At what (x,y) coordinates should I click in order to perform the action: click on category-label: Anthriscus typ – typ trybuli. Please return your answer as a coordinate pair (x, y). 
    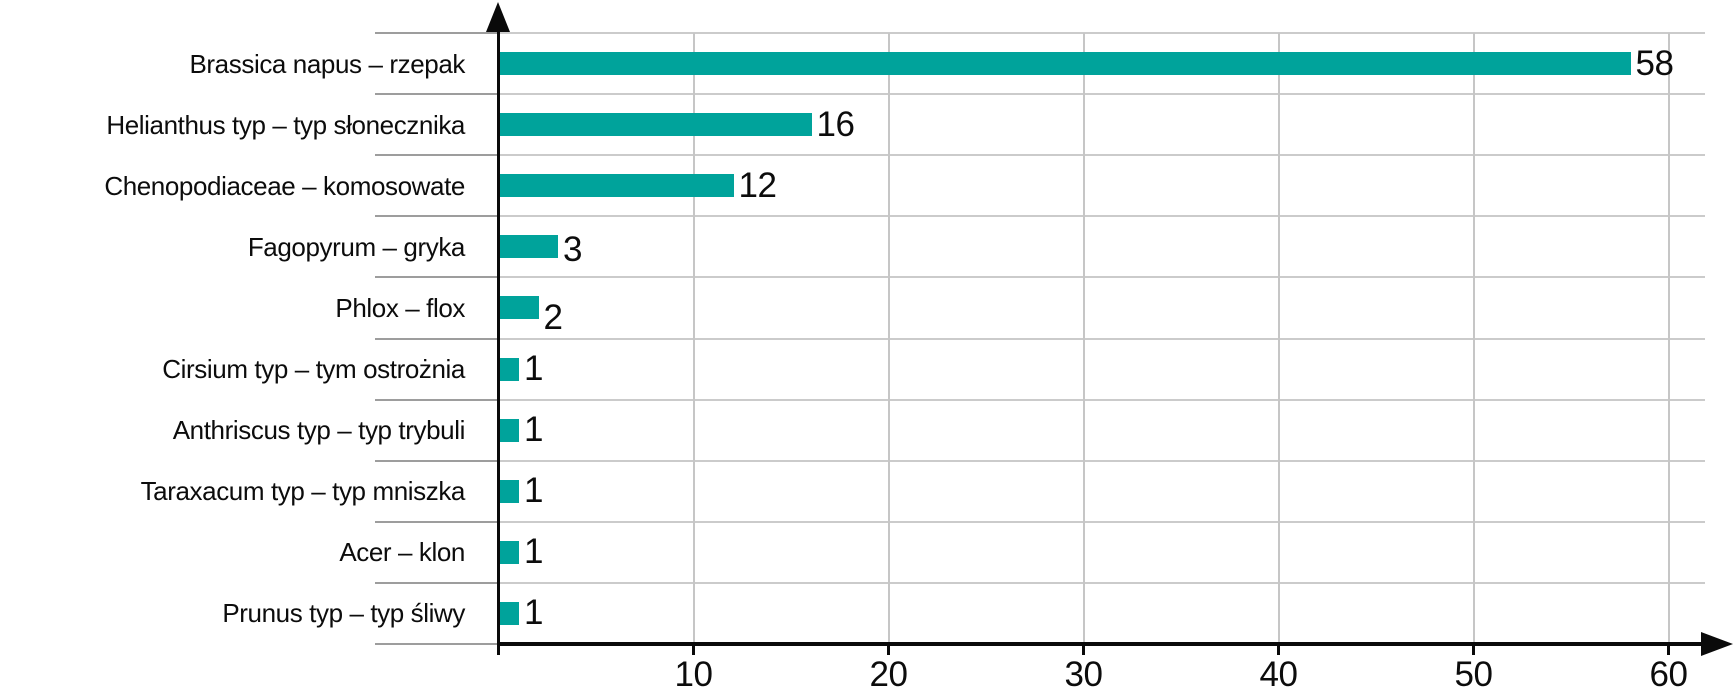
    Looking at the image, I should click on (319, 430).